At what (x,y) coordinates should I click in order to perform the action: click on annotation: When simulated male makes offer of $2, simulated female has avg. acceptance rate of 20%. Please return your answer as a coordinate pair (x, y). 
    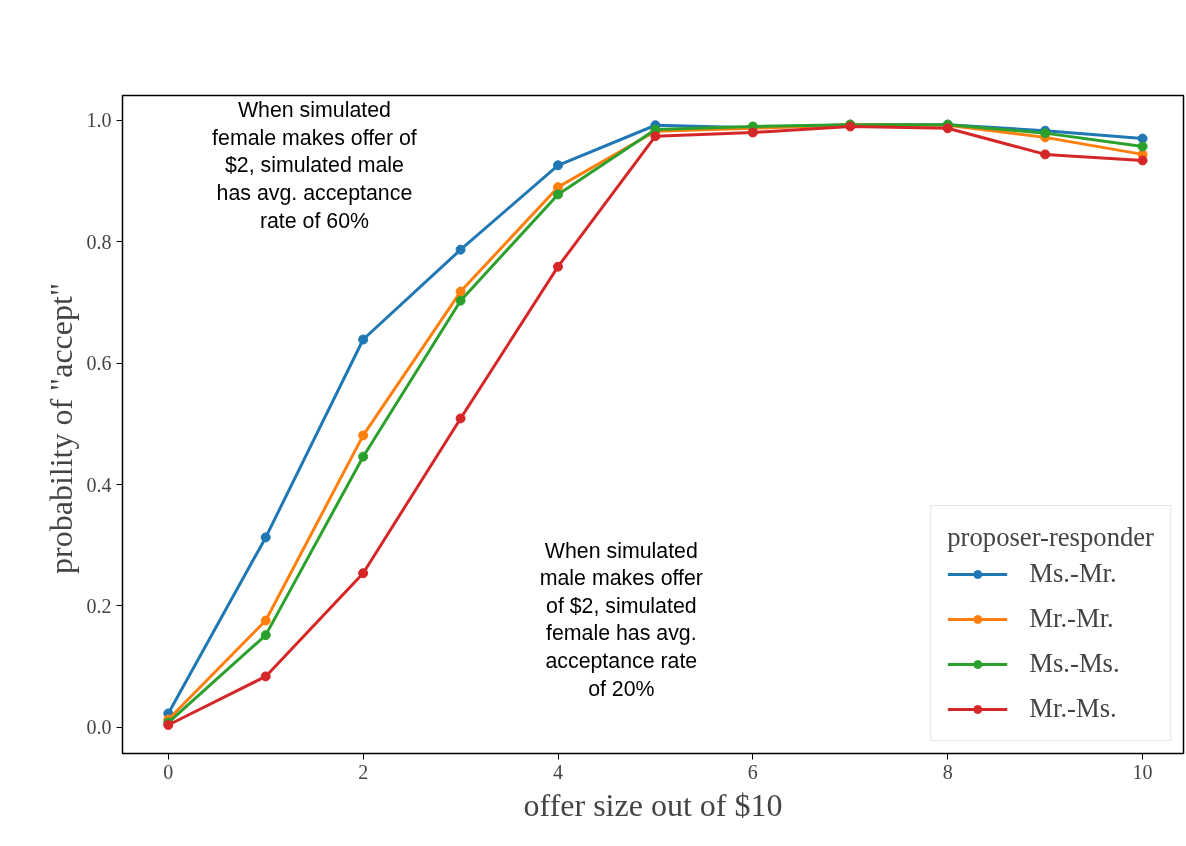
    Looking at the image, I should click on (621, 619).